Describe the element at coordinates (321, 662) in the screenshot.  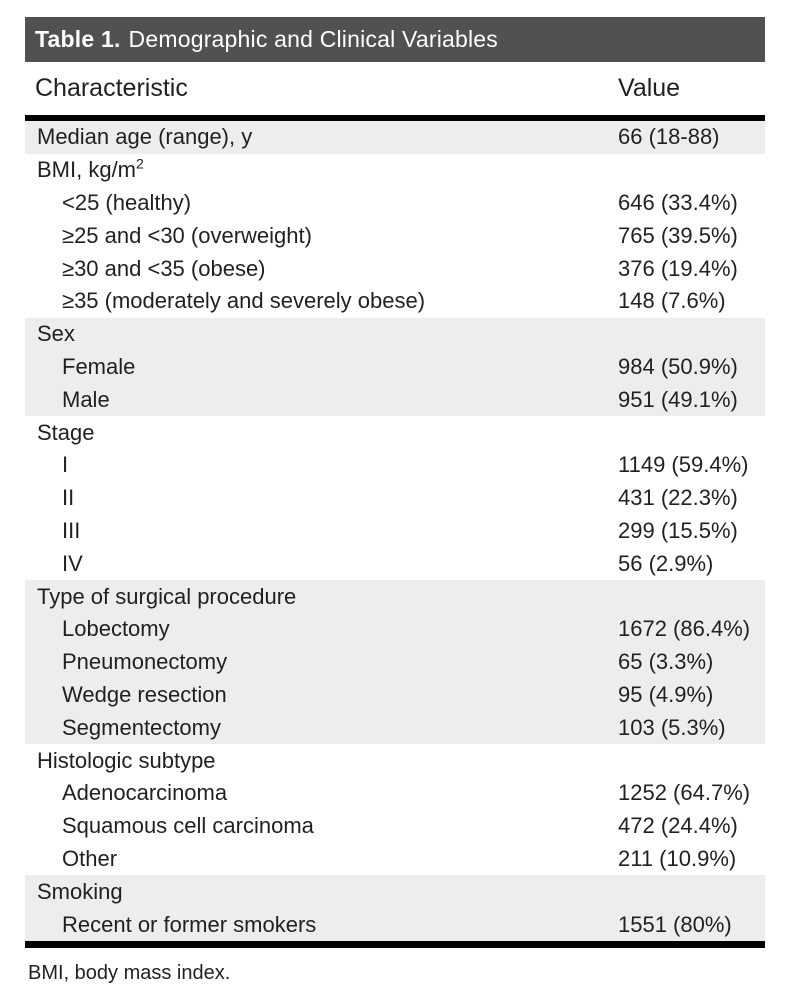
I see `row-characteristic: Pneumonectomy` at that location.